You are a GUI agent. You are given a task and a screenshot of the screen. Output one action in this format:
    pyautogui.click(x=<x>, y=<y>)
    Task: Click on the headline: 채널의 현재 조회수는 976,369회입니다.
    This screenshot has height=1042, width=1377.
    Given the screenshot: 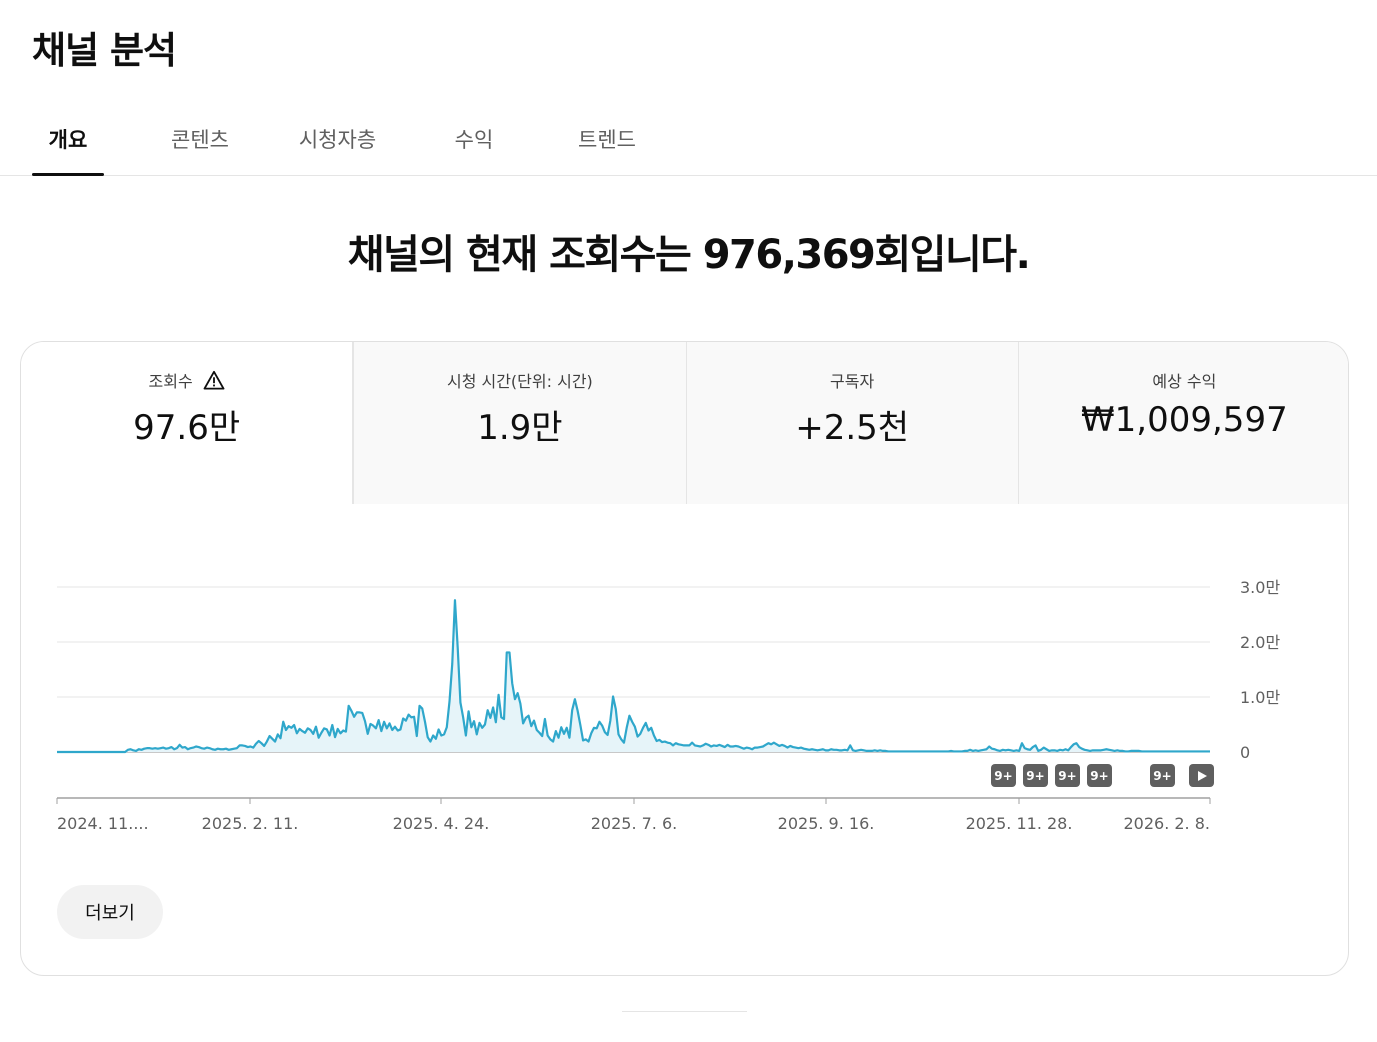 What is the action you would take?
    pyautogui.click(x=689, y=255)
    